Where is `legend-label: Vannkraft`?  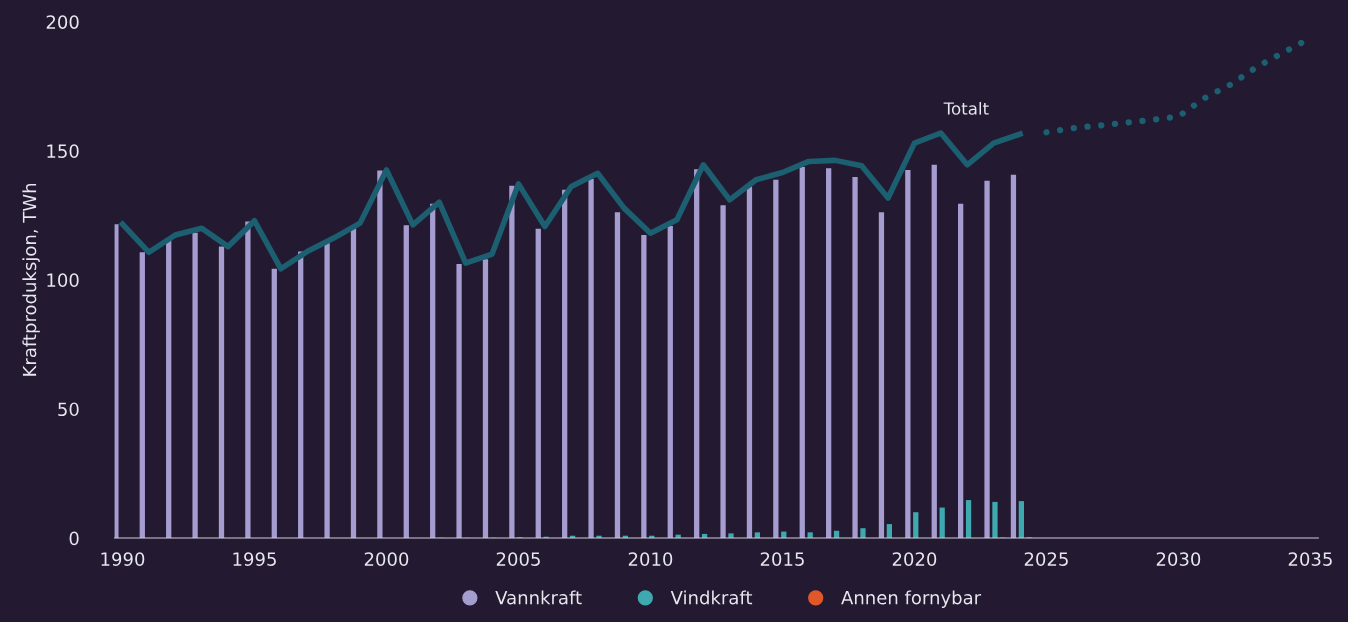 legend-label: Vannkraft is located at coordinates (538, 597).